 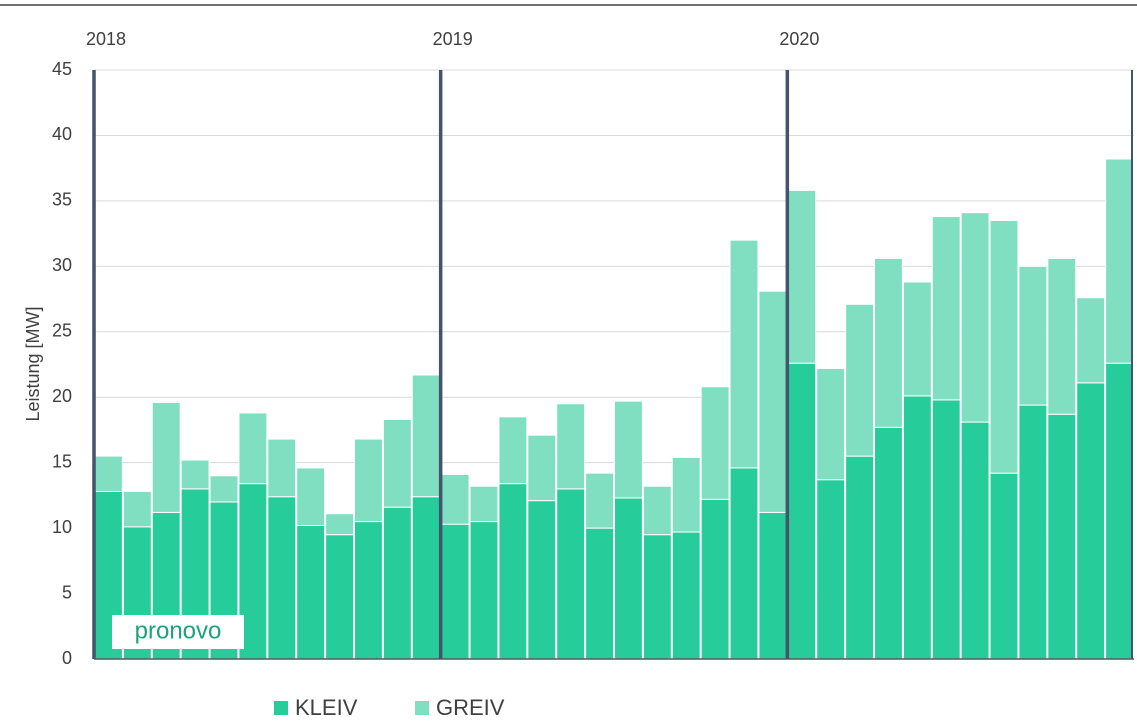 I want to click on y-tick-label: 10, so click(x=62, y=527).